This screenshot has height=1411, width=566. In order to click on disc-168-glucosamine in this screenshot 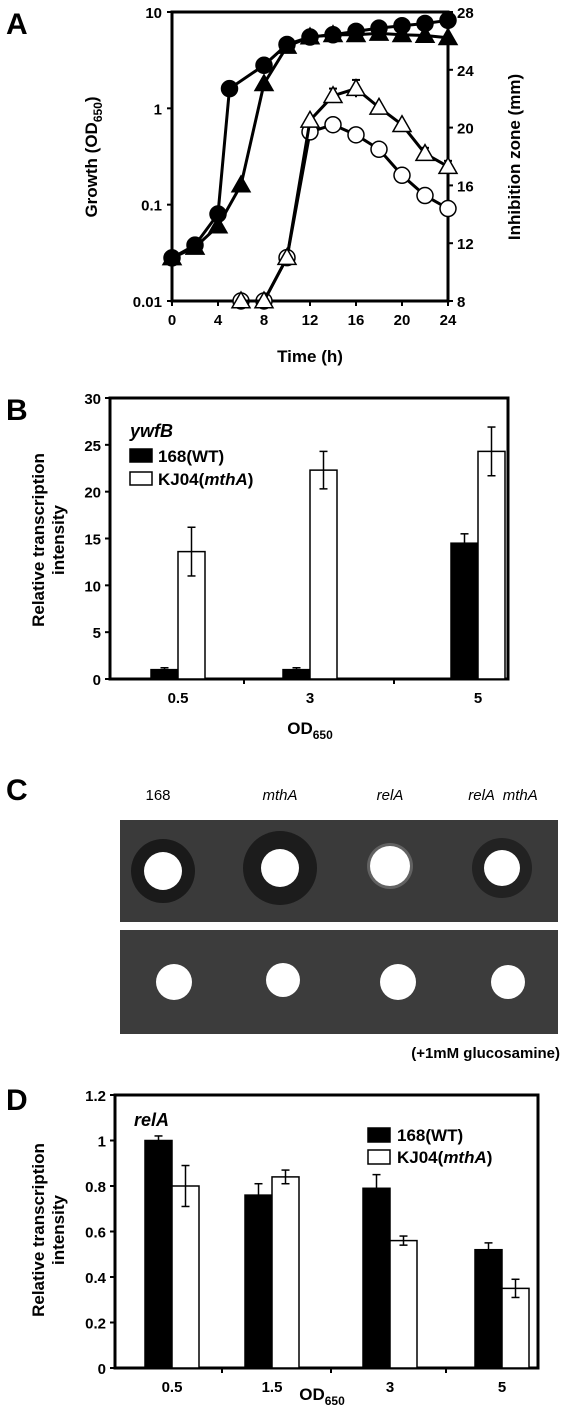, I will do `click(174, 982)`.